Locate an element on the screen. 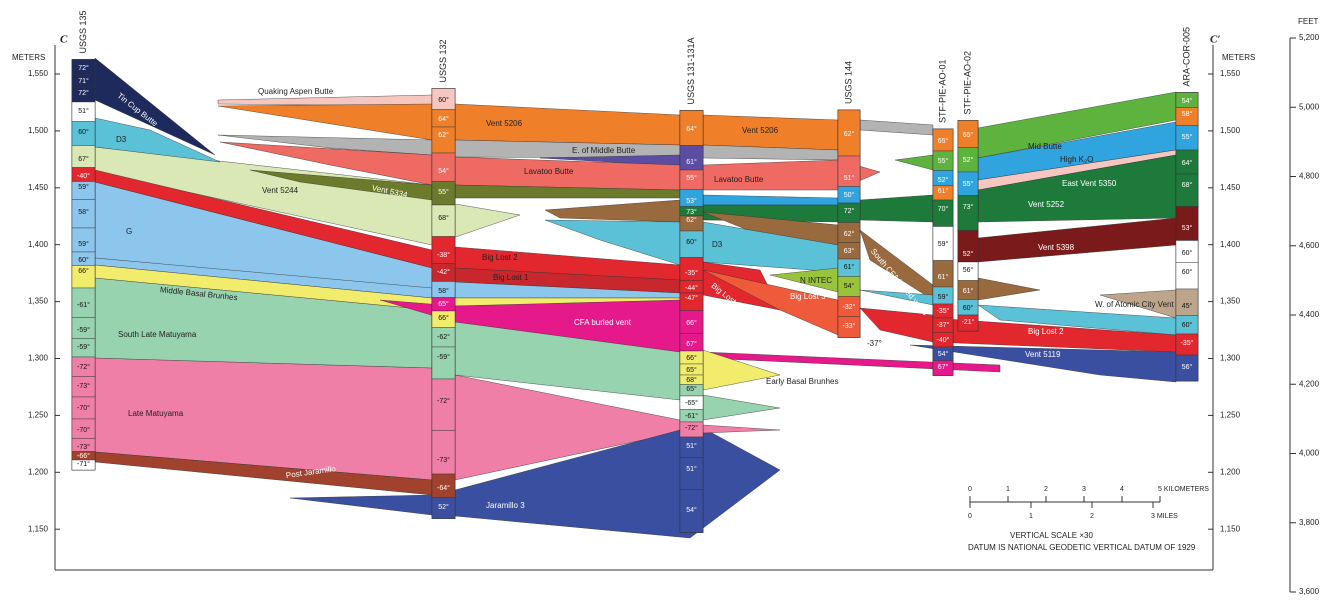 The width and height of the screenshot is (1336, 614). unit-label: High K₂O is located at coordinates (1076, 159).